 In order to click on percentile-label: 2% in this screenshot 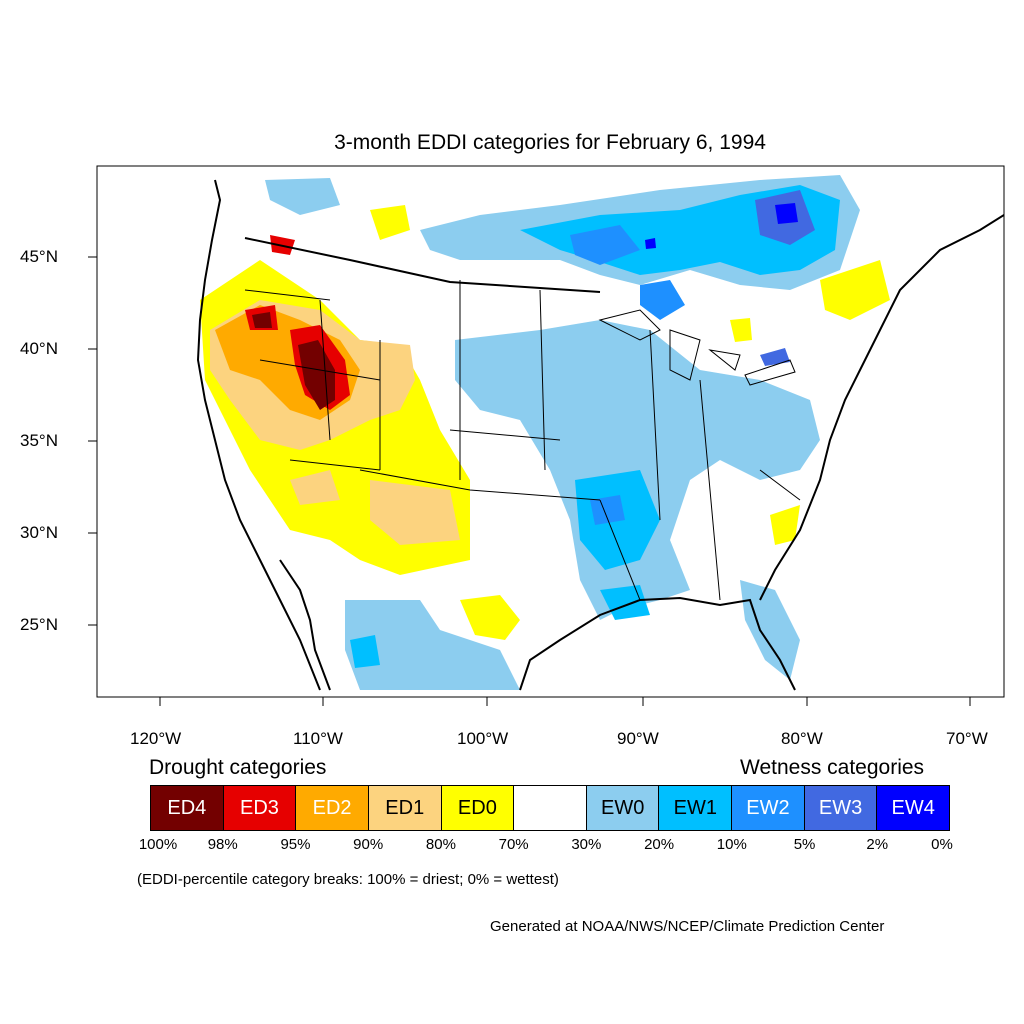, I will do `click(877, 844)`.